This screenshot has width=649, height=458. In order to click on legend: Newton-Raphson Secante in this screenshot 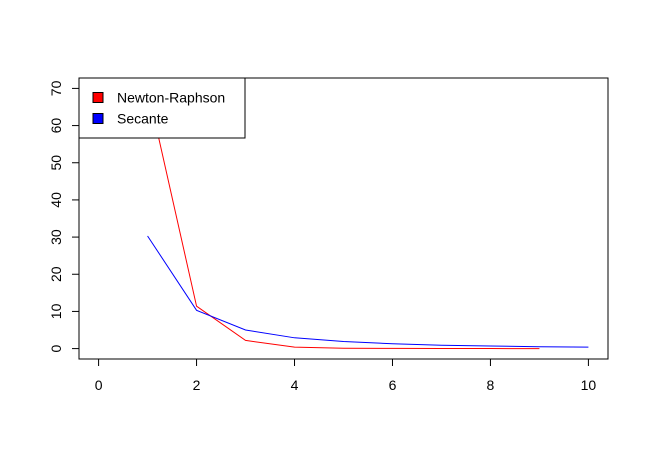, I will do `click(162, 108)`.